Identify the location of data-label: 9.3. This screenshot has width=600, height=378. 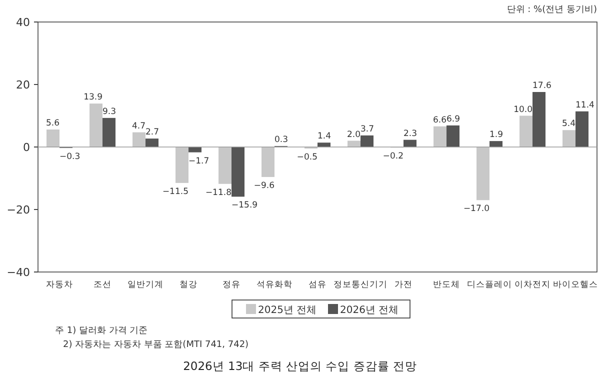
(109, 111).